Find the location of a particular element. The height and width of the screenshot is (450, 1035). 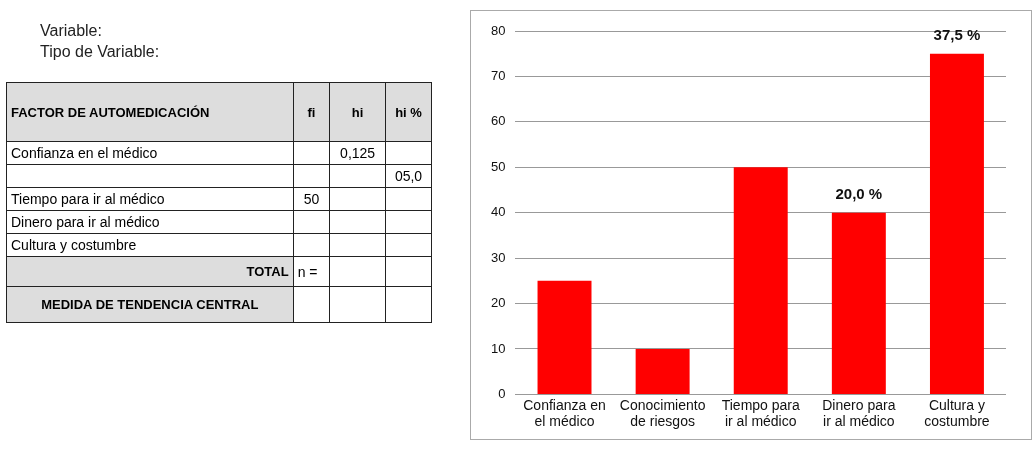

category-label: TOTAL is located at coordinates (267, 271).